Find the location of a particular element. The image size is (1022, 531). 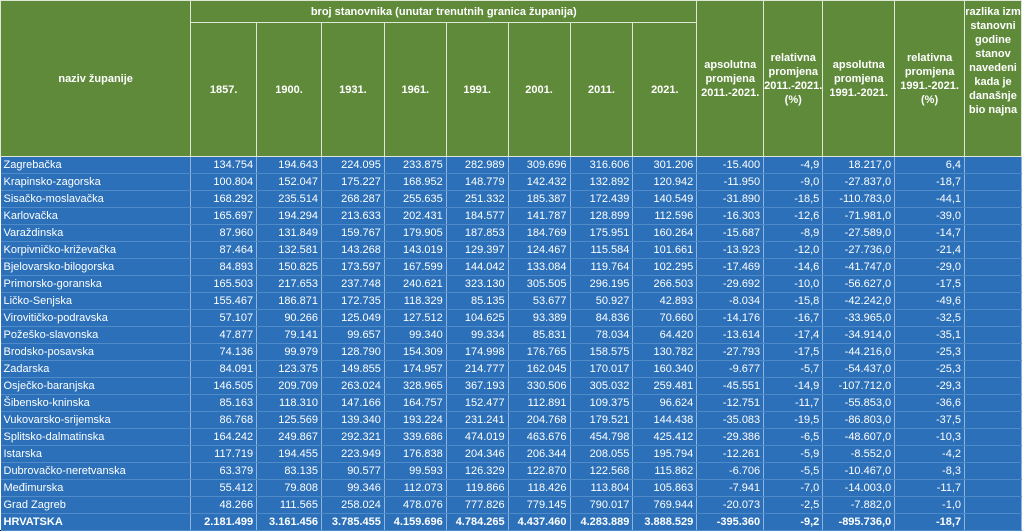

population-cell: 206.344 is located at coordinates (539, 454).